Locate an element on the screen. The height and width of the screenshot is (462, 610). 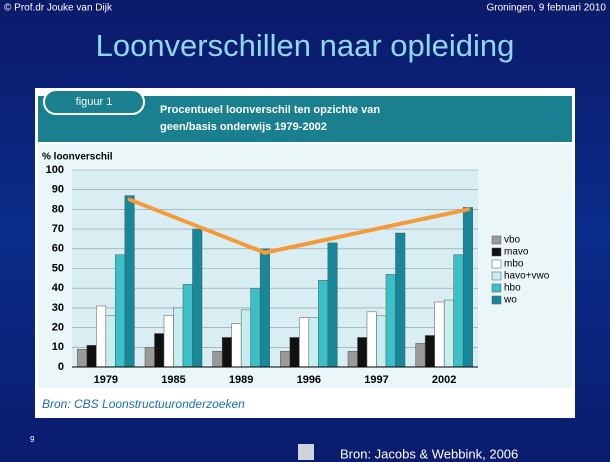
date: Groningen, 9 februari 2010 is located at coordinates (546, 8).